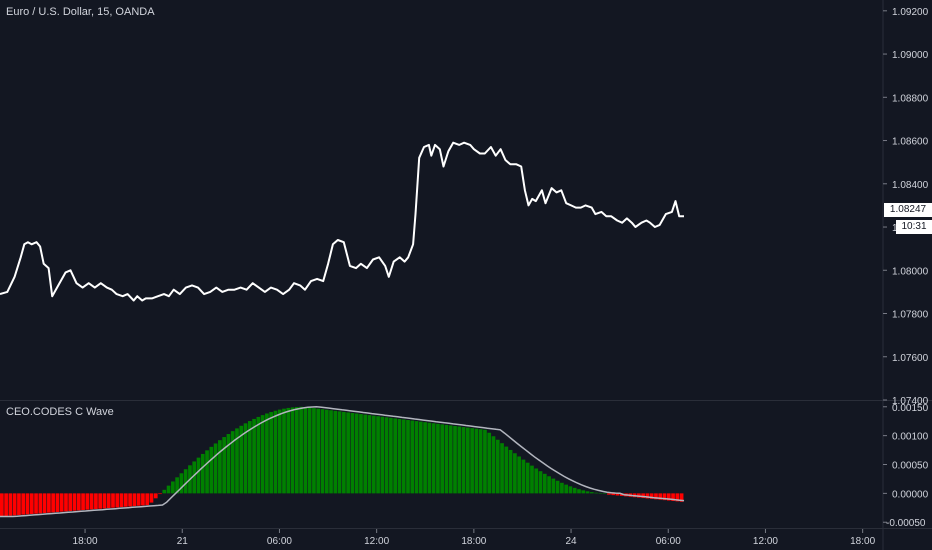 Image resolution: width=932 pixels, height=550 pixels. Describe the element at coordinates (910, 494) in the screenshot. I see `indicator-tick-label: 0.00000` at that location.